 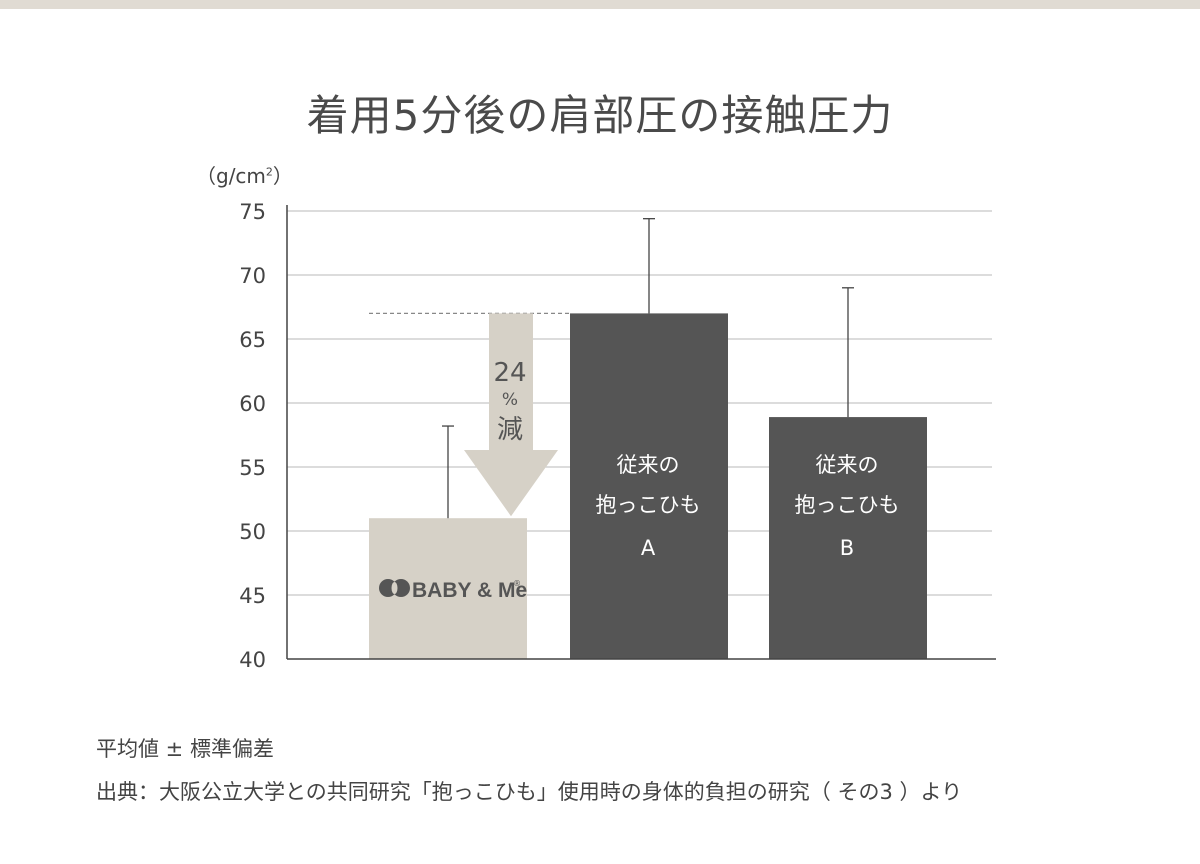 I want to click on reduction-arrow-icon, so click(x=511, y=415).